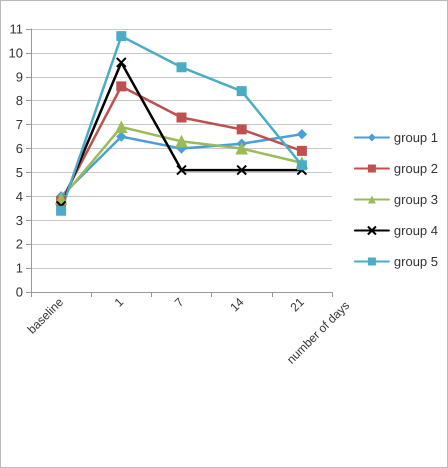 The width and height of the screenshot is (448, 468). What do you see at coordinates (298, 304) in the screenshot?
I see `x-tick-label: 21` at bounding box center [298, 304].